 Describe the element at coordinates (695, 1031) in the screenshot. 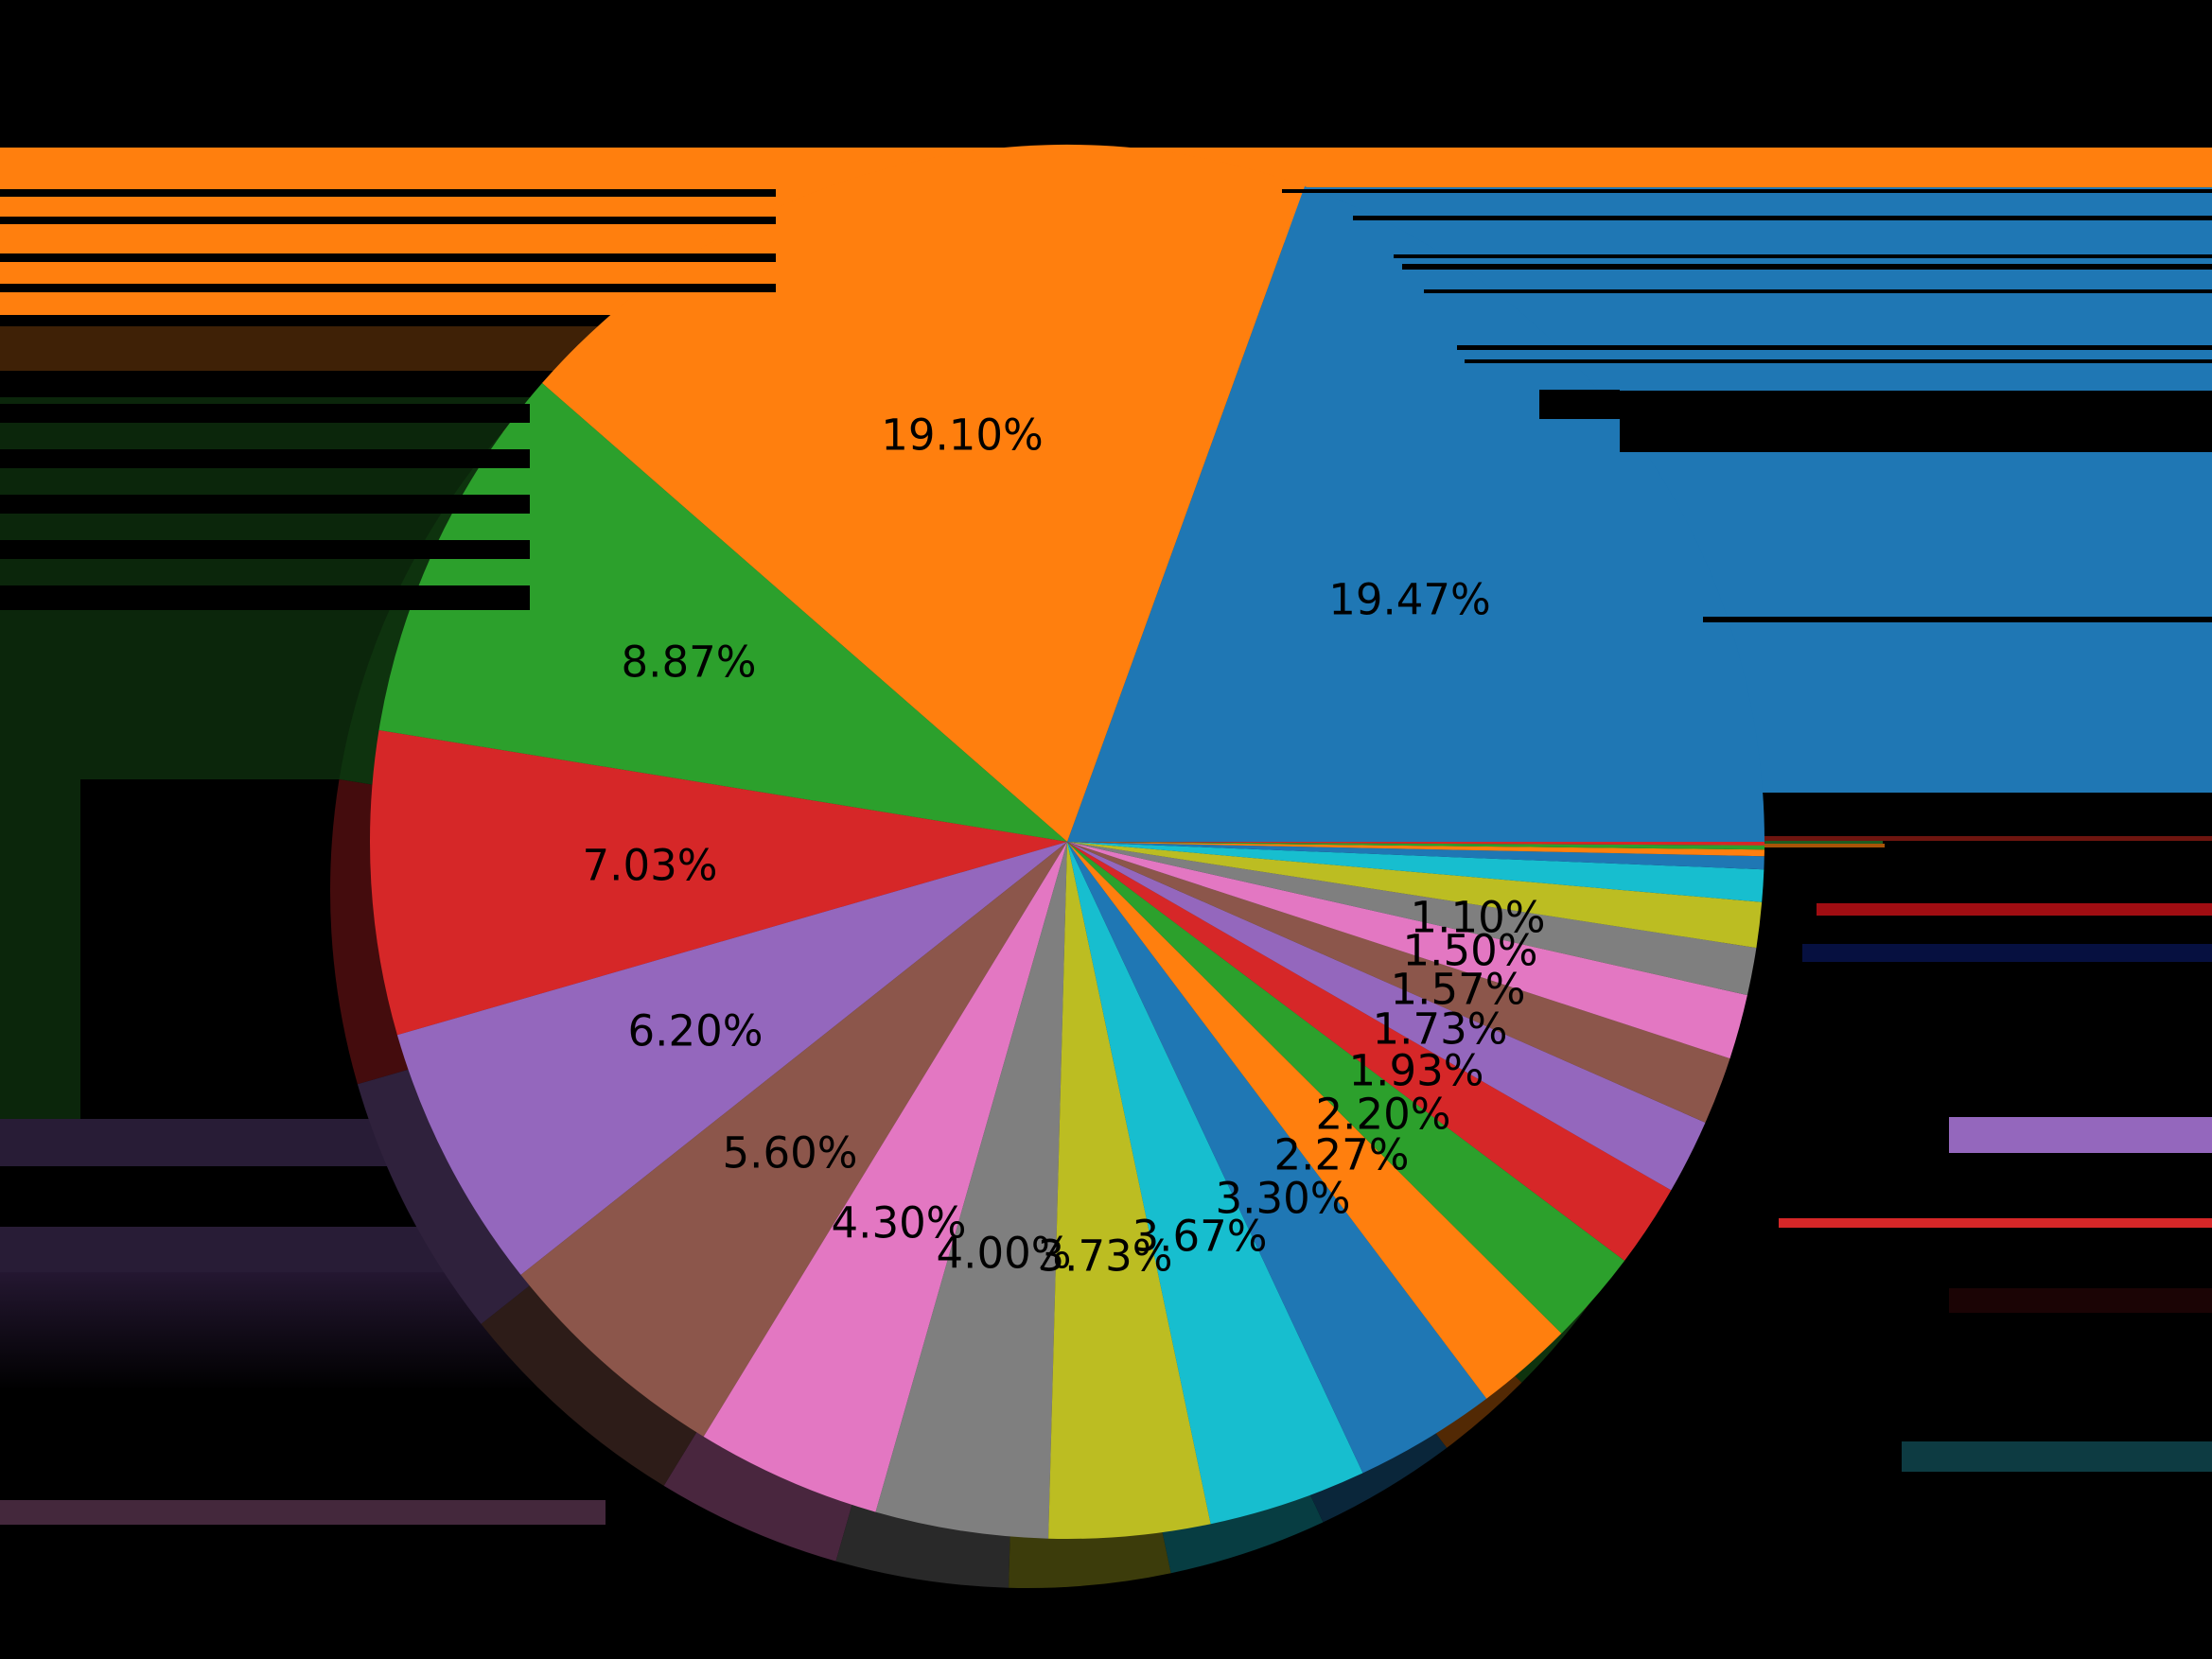

I see `percent-label: 6.20%` at that location.